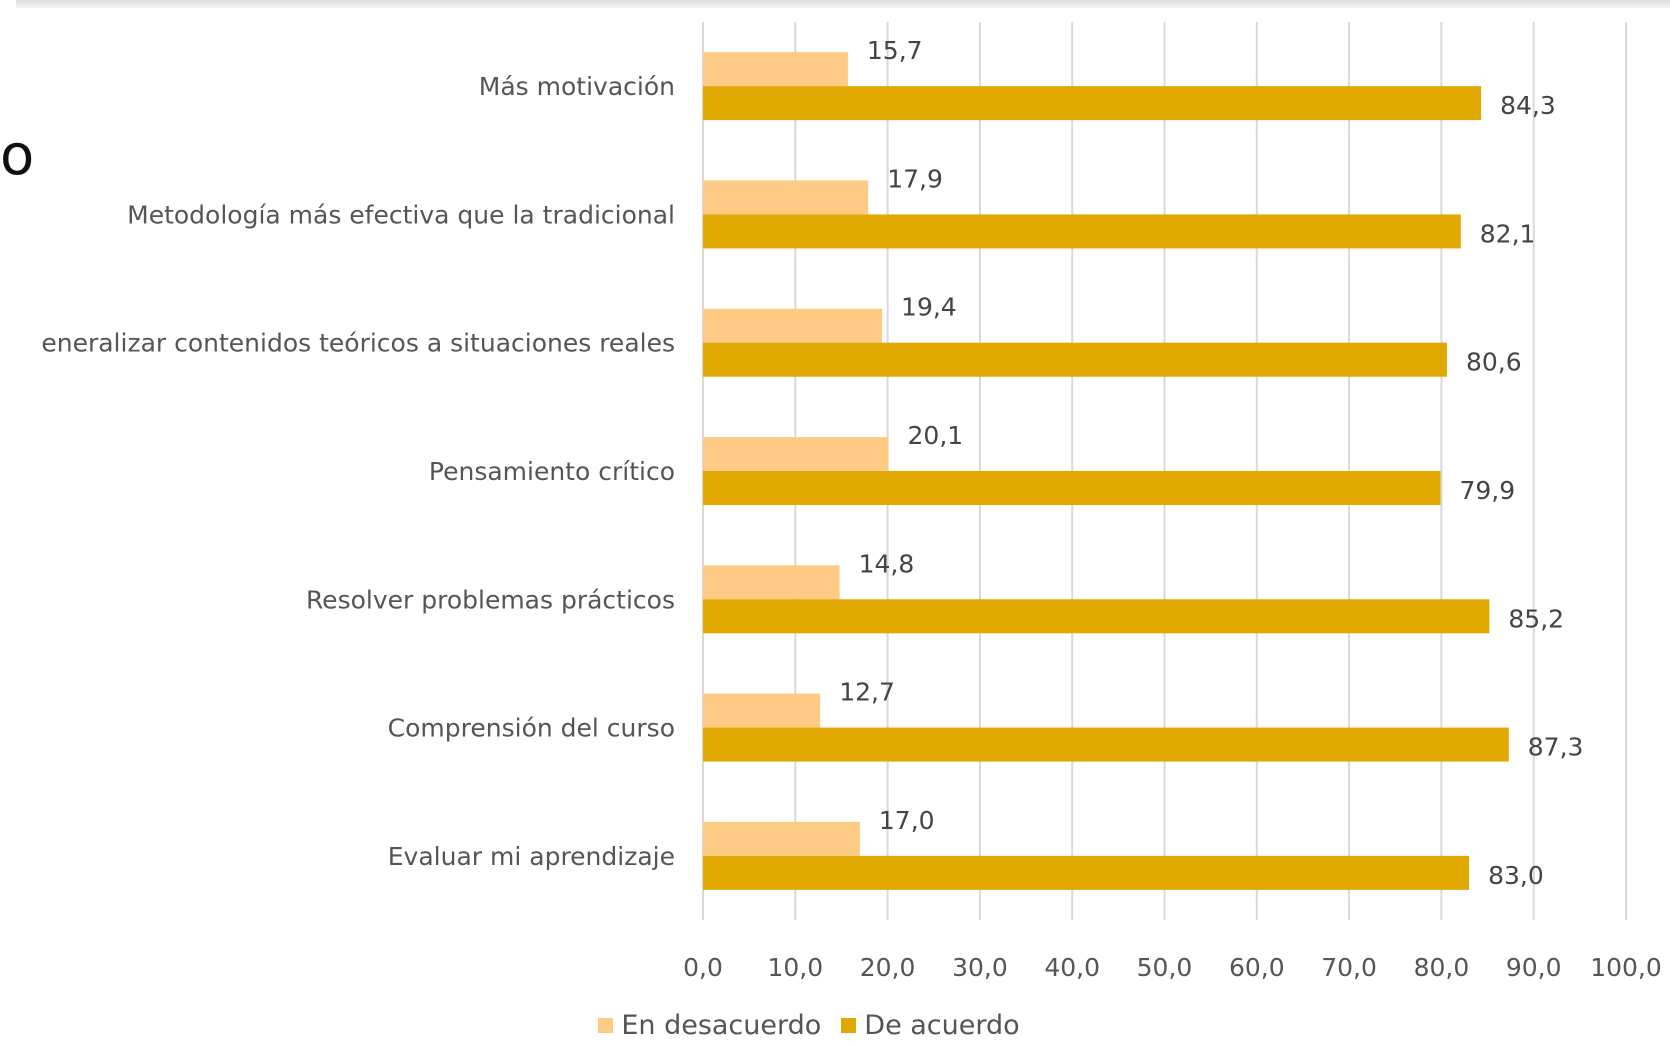 The width and height of the screenshot is (1670, 1046). What do you see at coordinates (907, 820) in the screenshot?
I see `value-label-en-desacuerdo-evaluar-mi-aprendizaje: 17,0` at bounding box center [907, 820].